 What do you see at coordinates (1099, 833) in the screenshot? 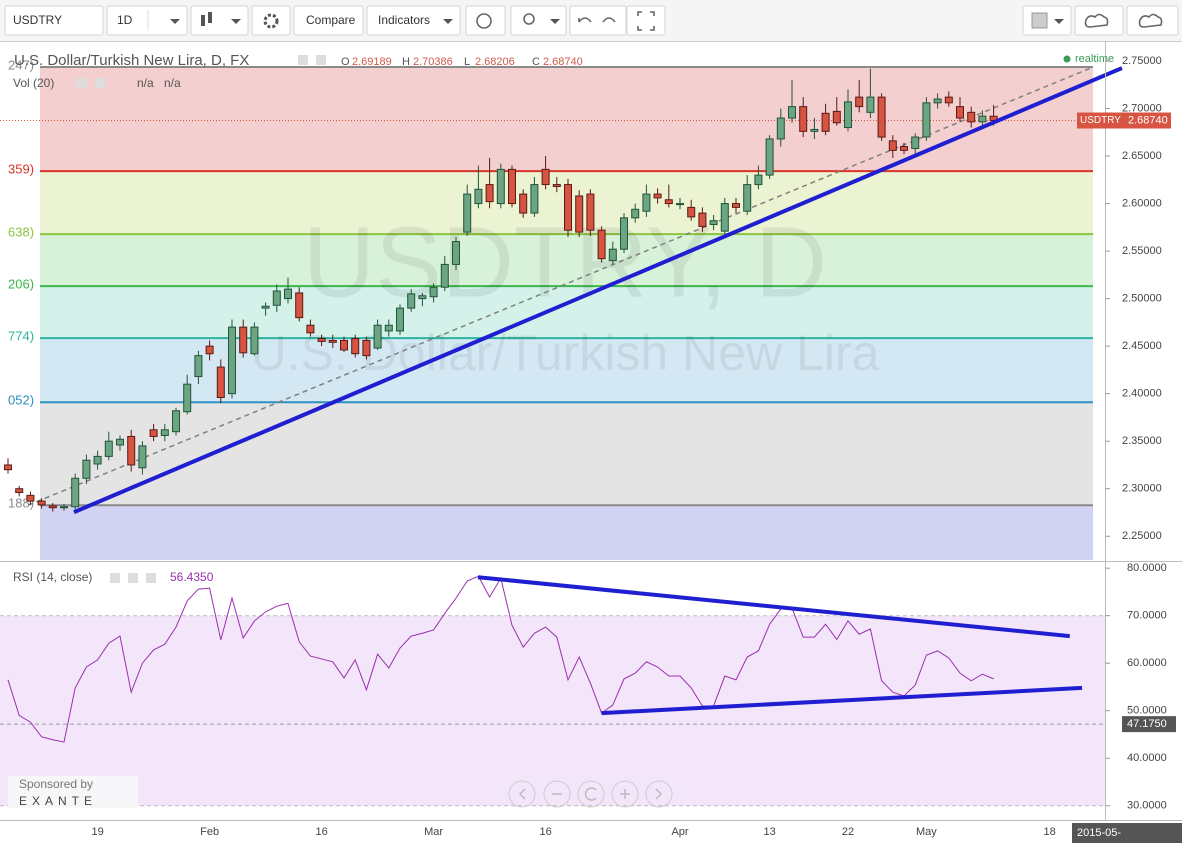
I see `x-cursor-label: 2015-05-` at bounding box center [1099, 833].